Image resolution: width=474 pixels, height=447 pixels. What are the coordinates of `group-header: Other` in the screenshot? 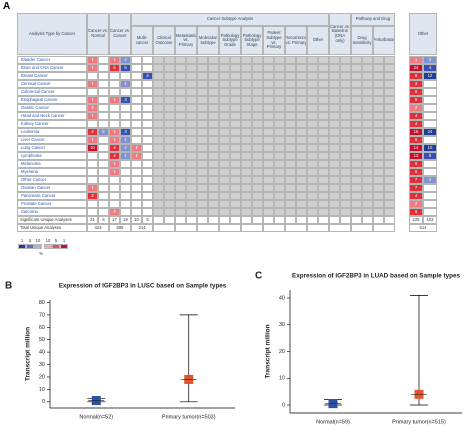 It's located at (423, 34).